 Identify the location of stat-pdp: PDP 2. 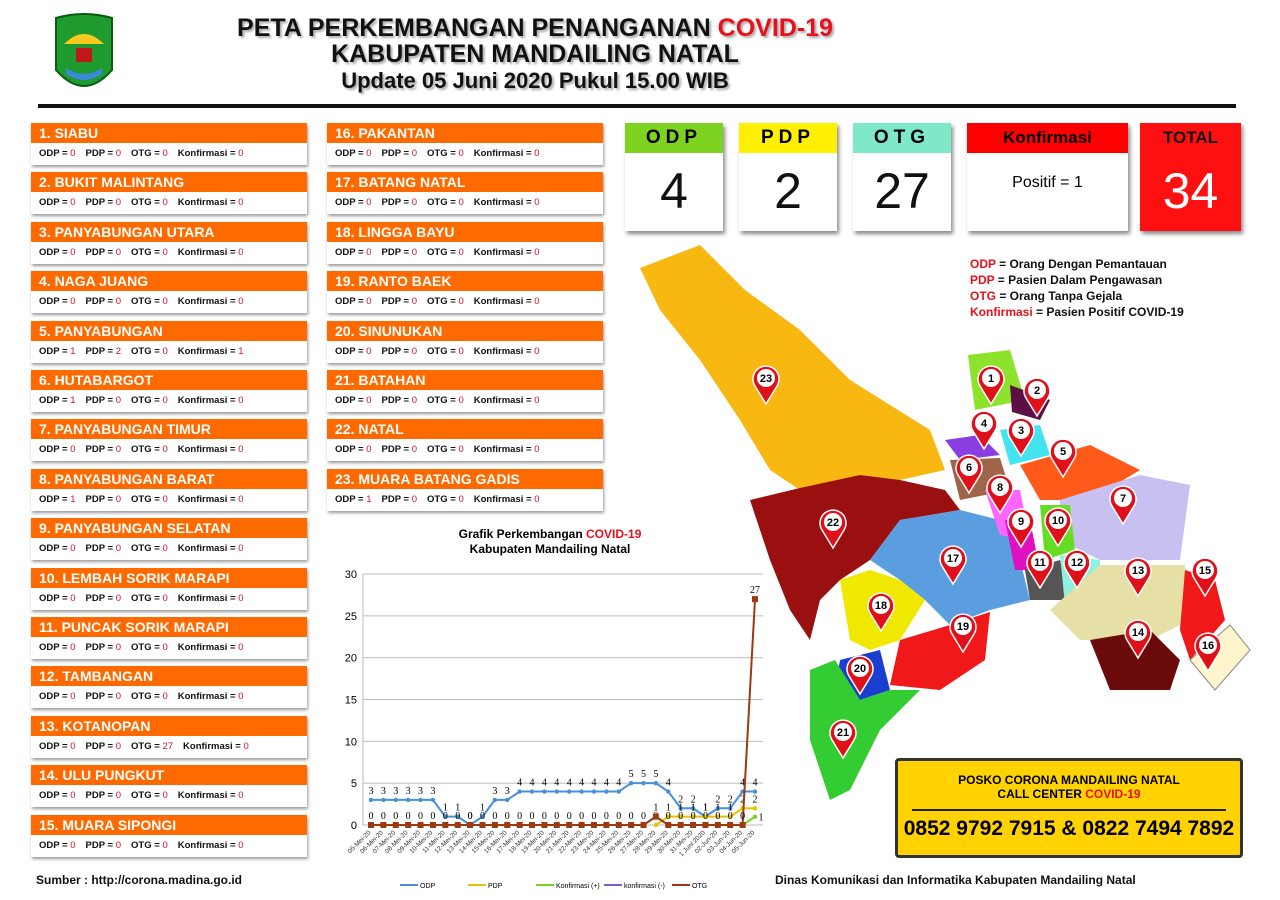
(788, 177).